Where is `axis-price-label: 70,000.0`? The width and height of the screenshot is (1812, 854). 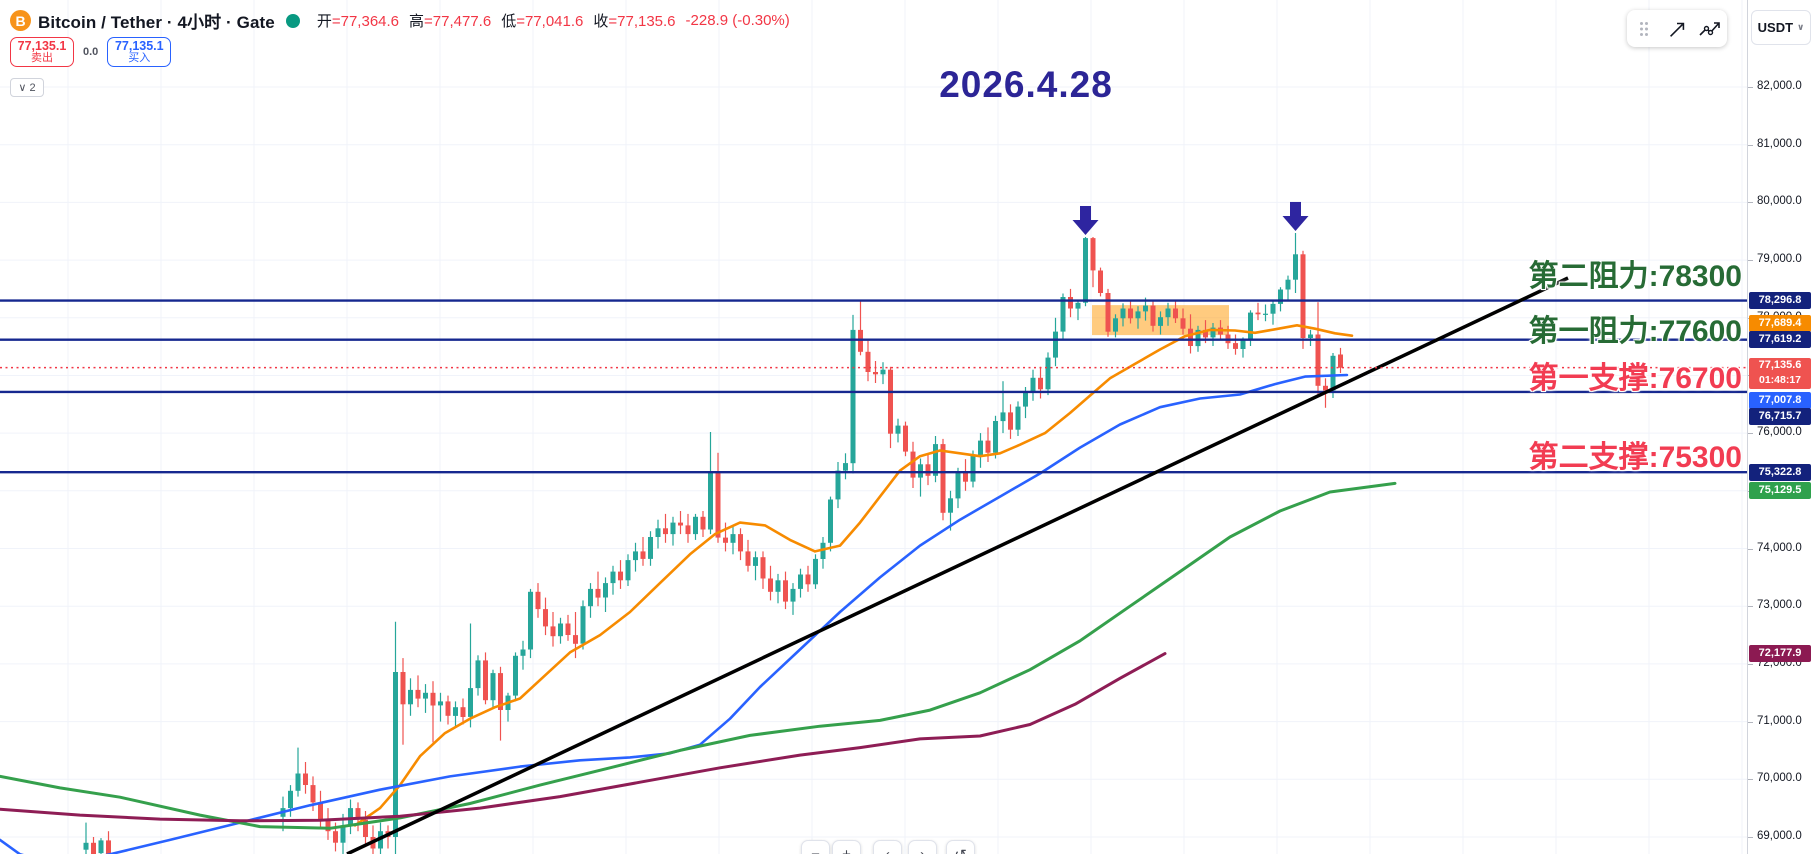 axis-price-label: 70,000.0 is located at coordinates (1779, 778).